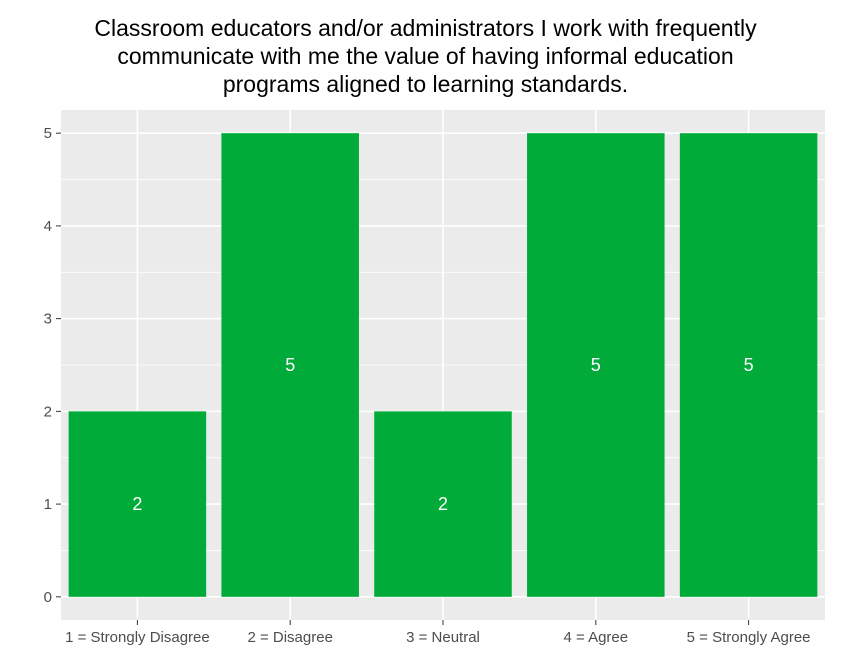 This screenshot has height=664, width=851. I want to click on x-tick-label: 5 = Strongly Agree, so click(749, 637).